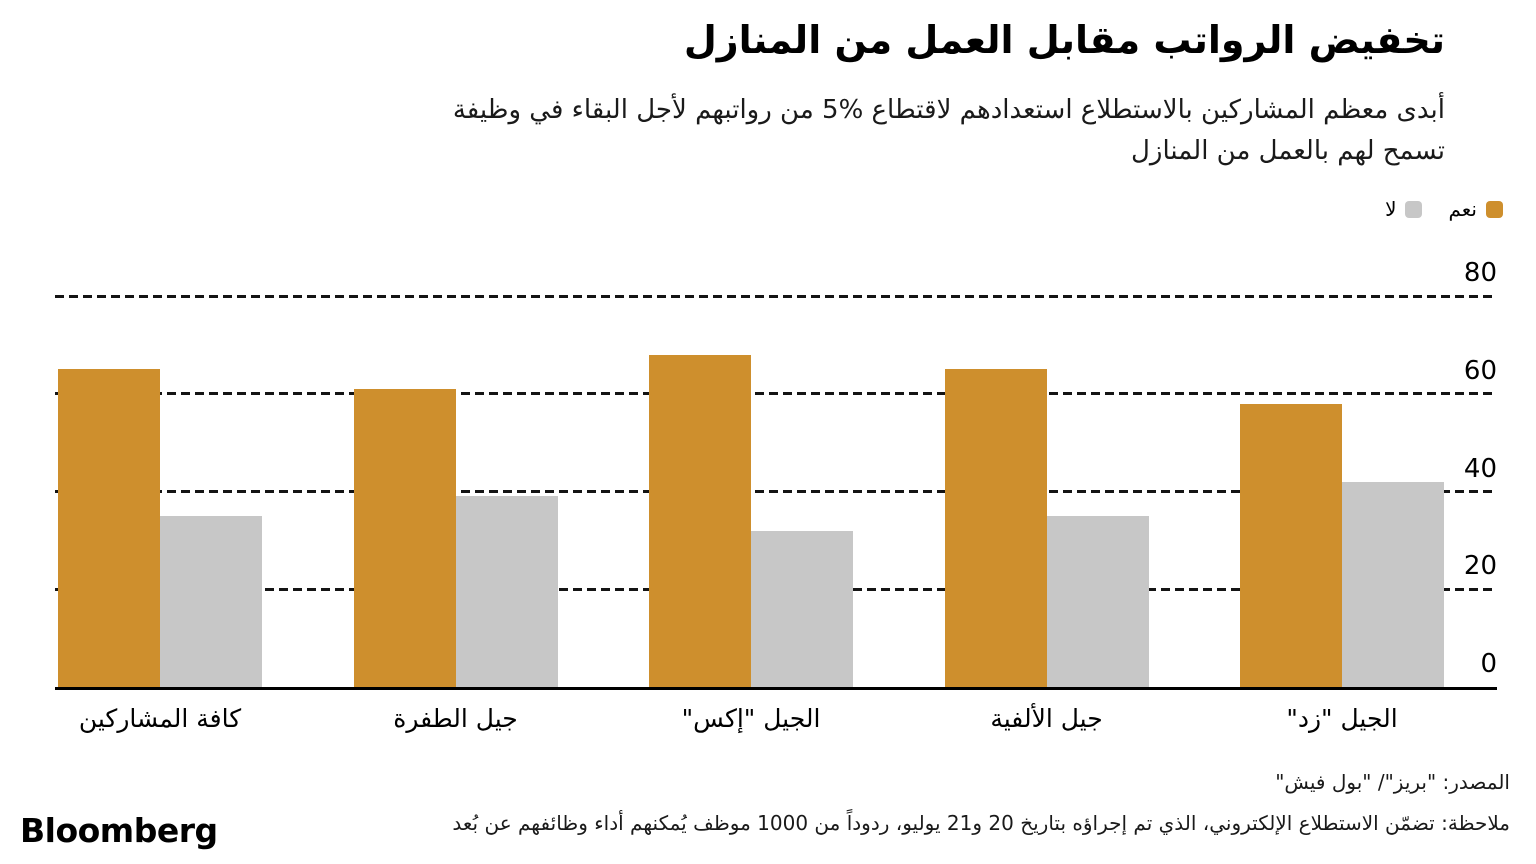  What do you see at coordinates (1288, 151) in the screenshot?
I see `chart-subtitle-line2: تسمح لهم بالعمل من المنازل` at bounding box center [1288, 151].